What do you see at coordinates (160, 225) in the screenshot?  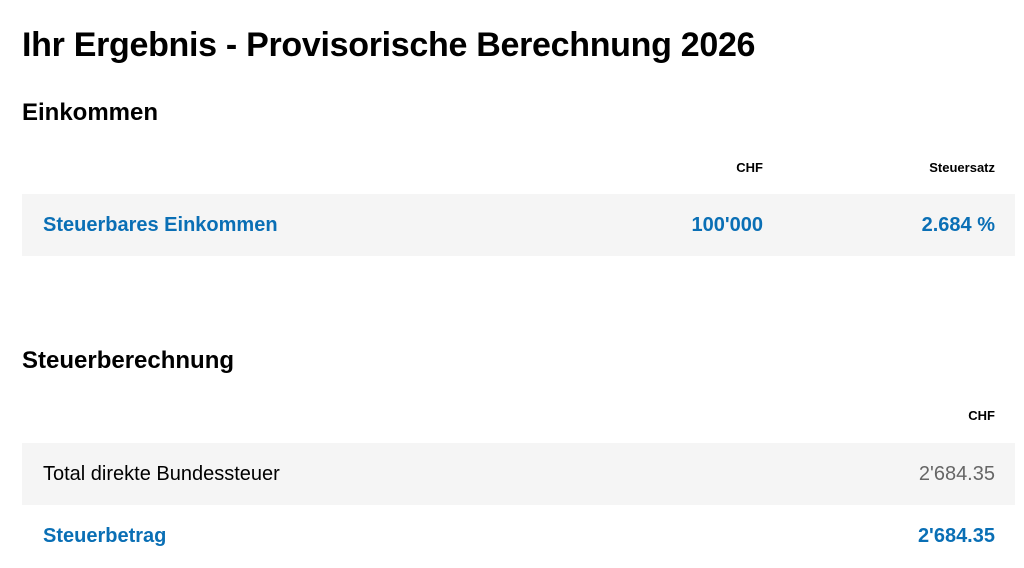 I see `row-label: Steuerbares Einkommen` at bounding box center [160, 225].